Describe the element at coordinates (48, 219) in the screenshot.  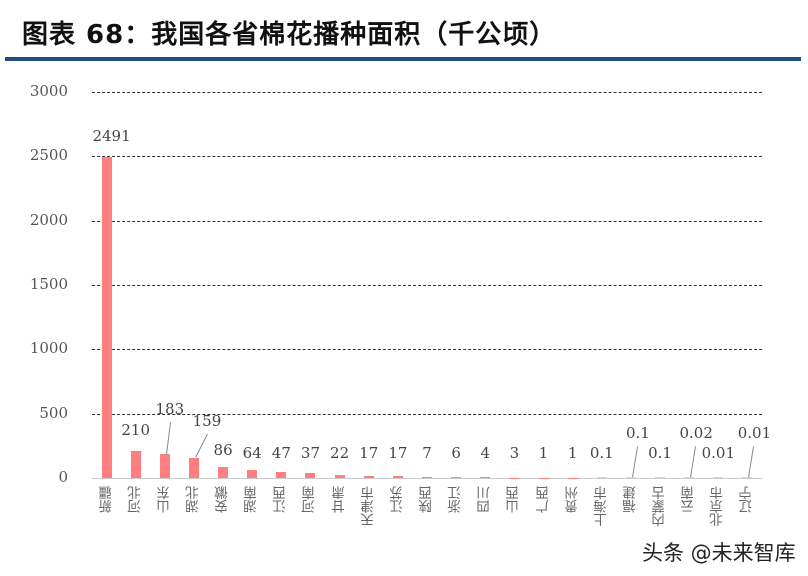
I see `y-tick-label: 2000` at that location.